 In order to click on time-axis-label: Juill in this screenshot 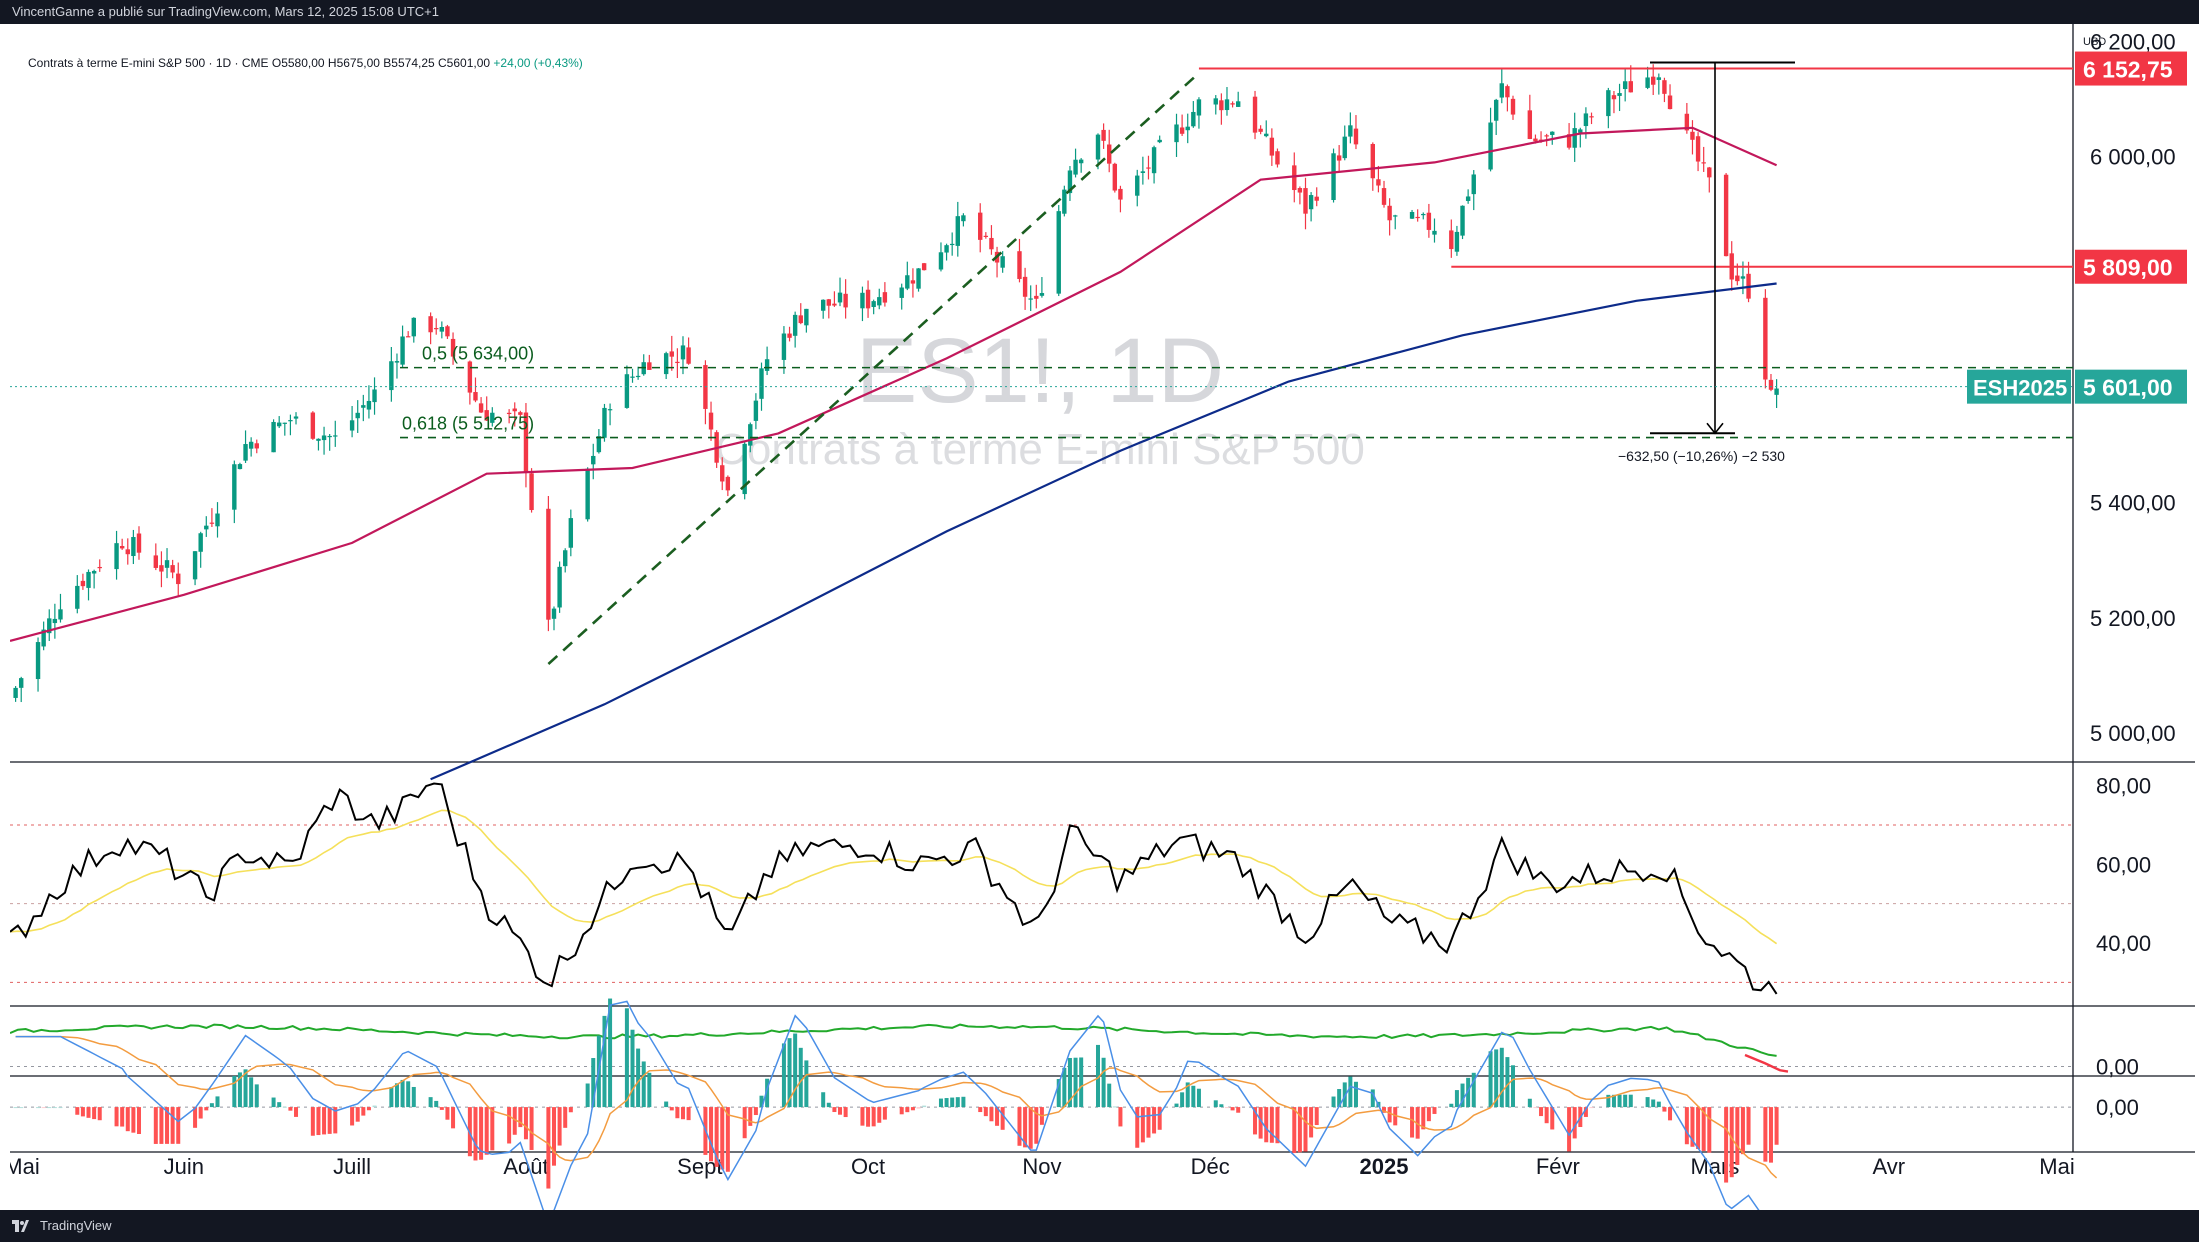, I will do `click(352, 1166)`.